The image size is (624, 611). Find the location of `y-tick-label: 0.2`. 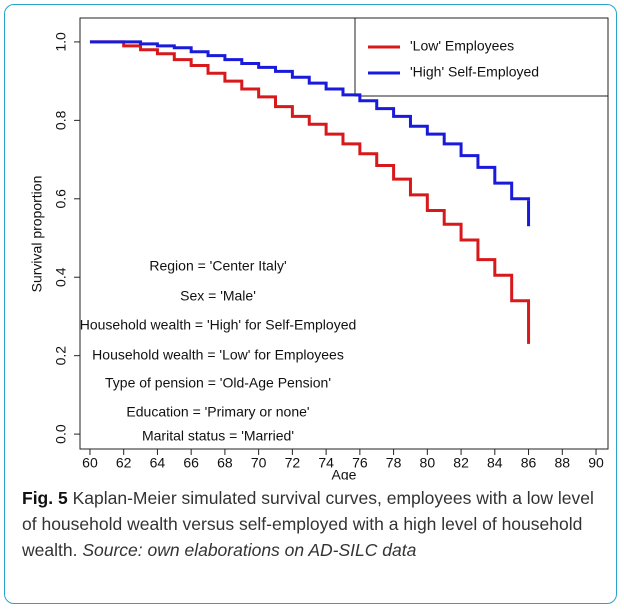

y-tick-label: 0.2 is located at coordinates (61, 356).